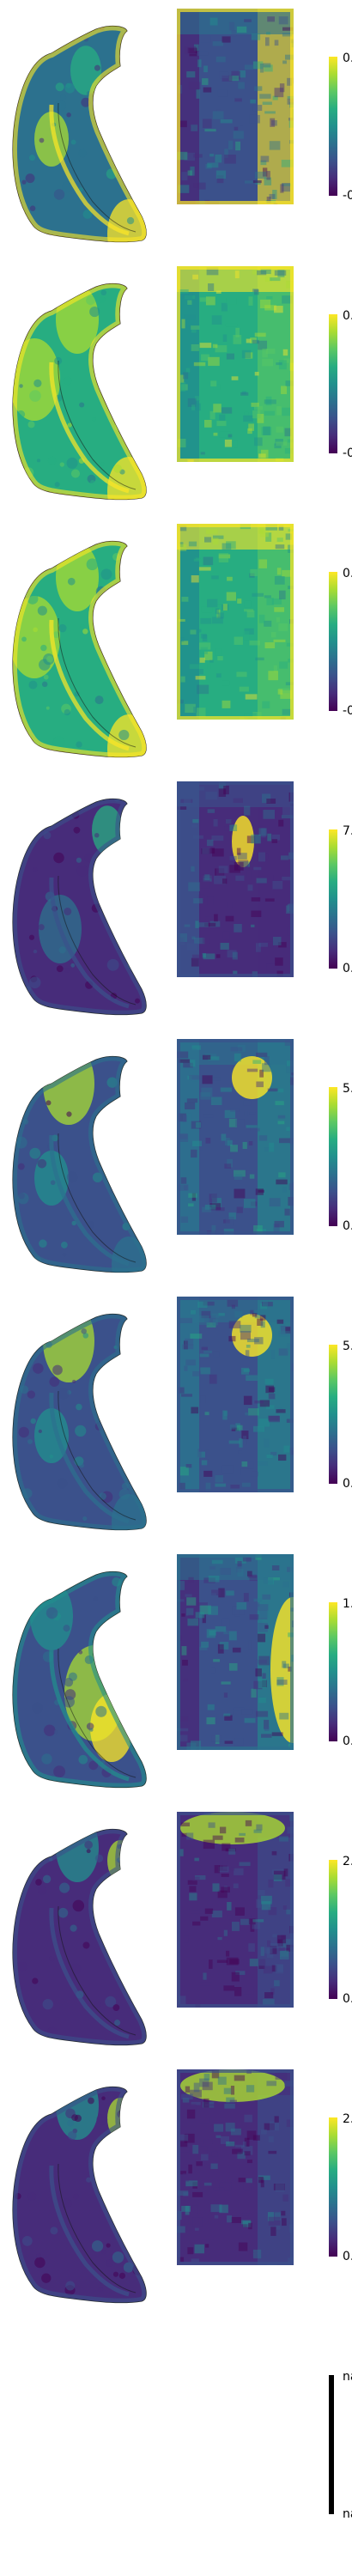 The image size is (352, 2576). I want to click on colorbar-max-label: 1.51, so click(347, 1604).